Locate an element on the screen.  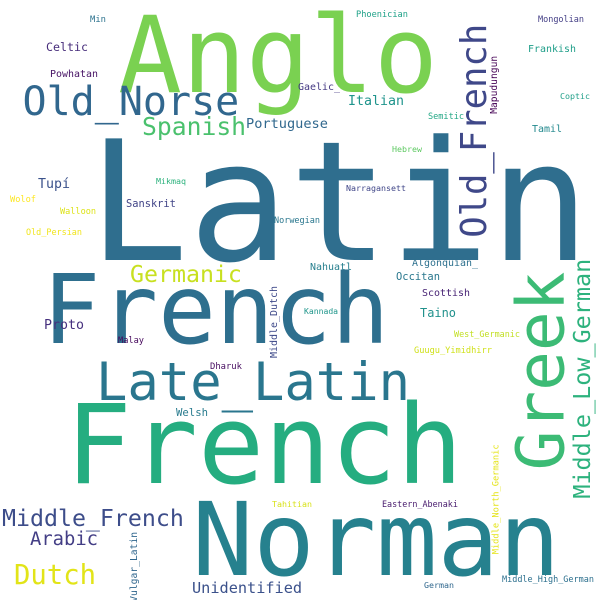
word-mikmaq: Mikmaq is located at coordinates (171, 181).